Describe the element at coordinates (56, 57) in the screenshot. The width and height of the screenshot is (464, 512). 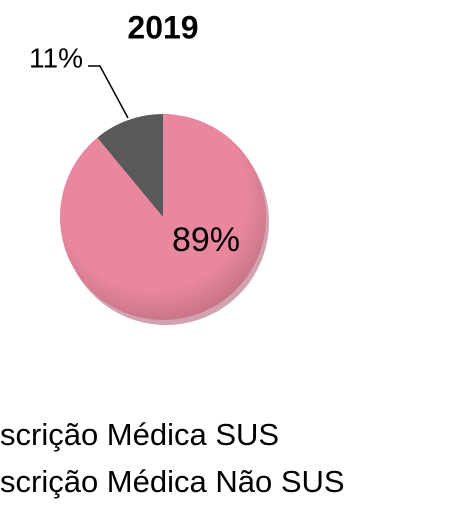
I see `data-label: 11%` at that location.